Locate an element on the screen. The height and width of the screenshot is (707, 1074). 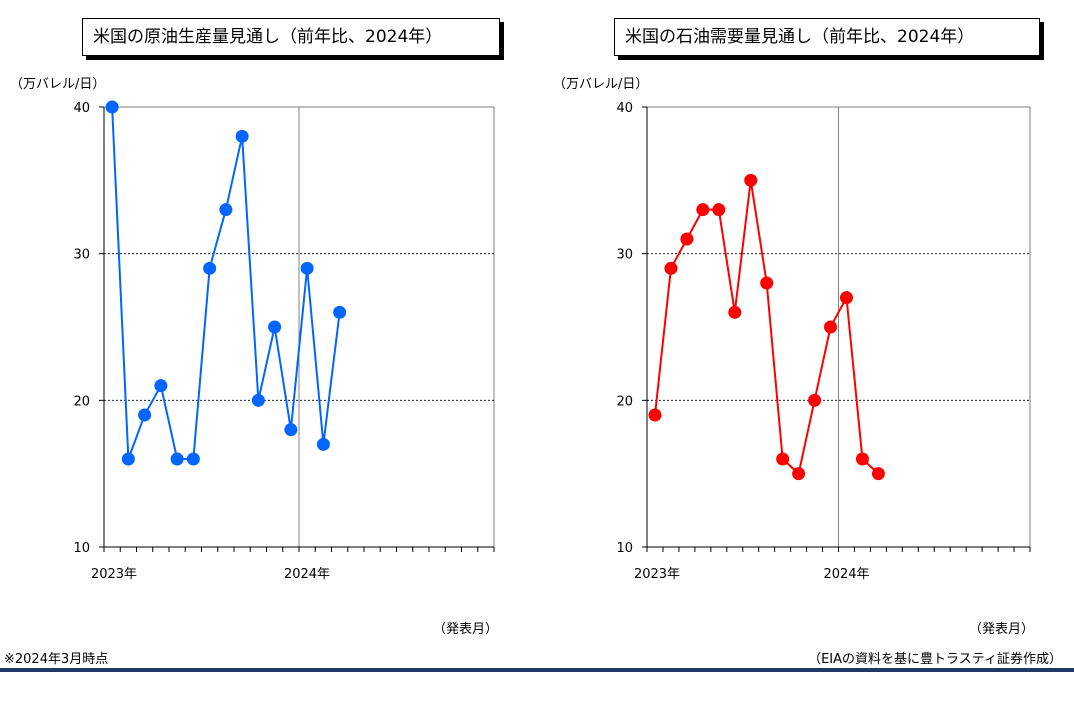
source-note: （EIAの資料を基に豊トラスティ証券作成） is located at coordinates (935, 659).